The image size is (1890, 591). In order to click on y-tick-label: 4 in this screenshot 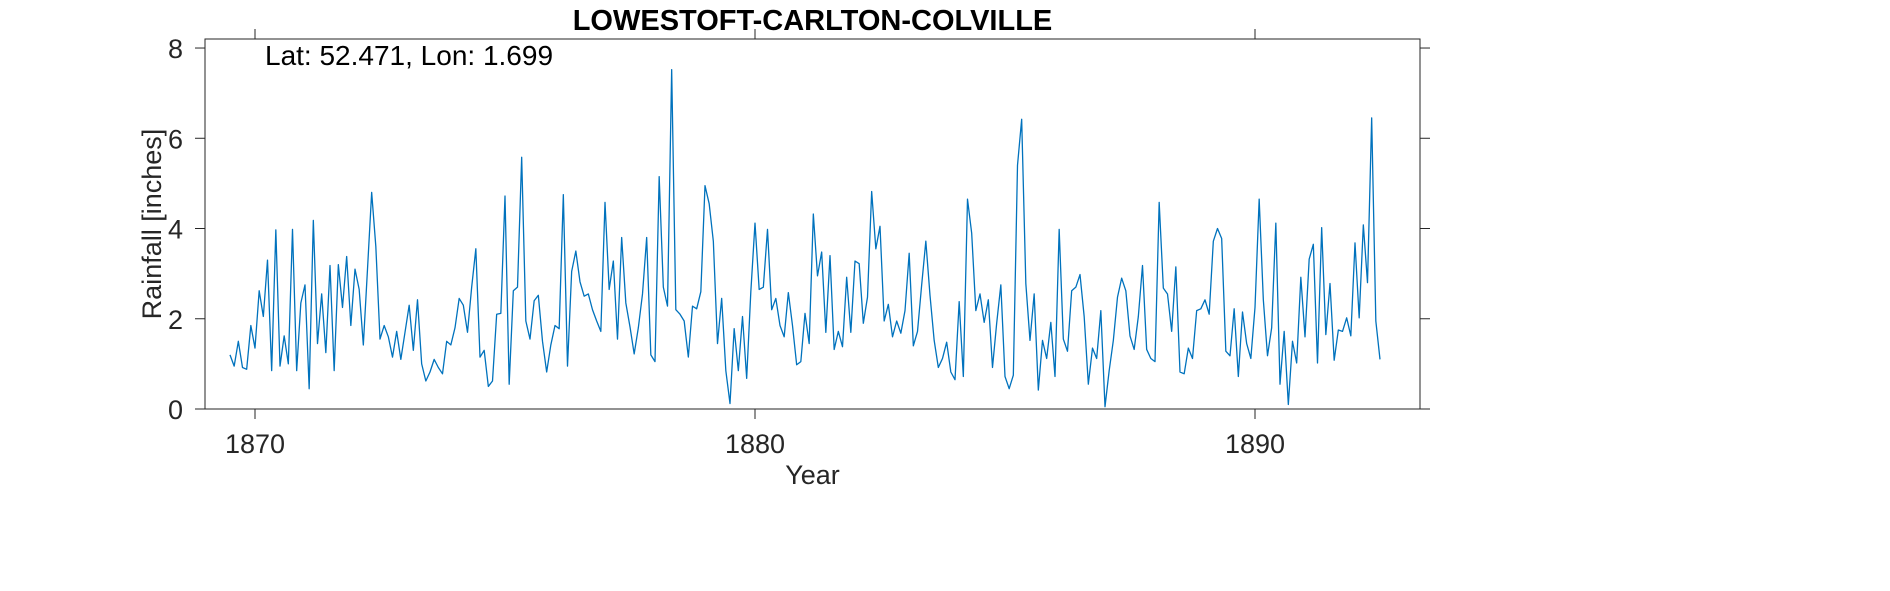, I will do `click(175, 230)`.